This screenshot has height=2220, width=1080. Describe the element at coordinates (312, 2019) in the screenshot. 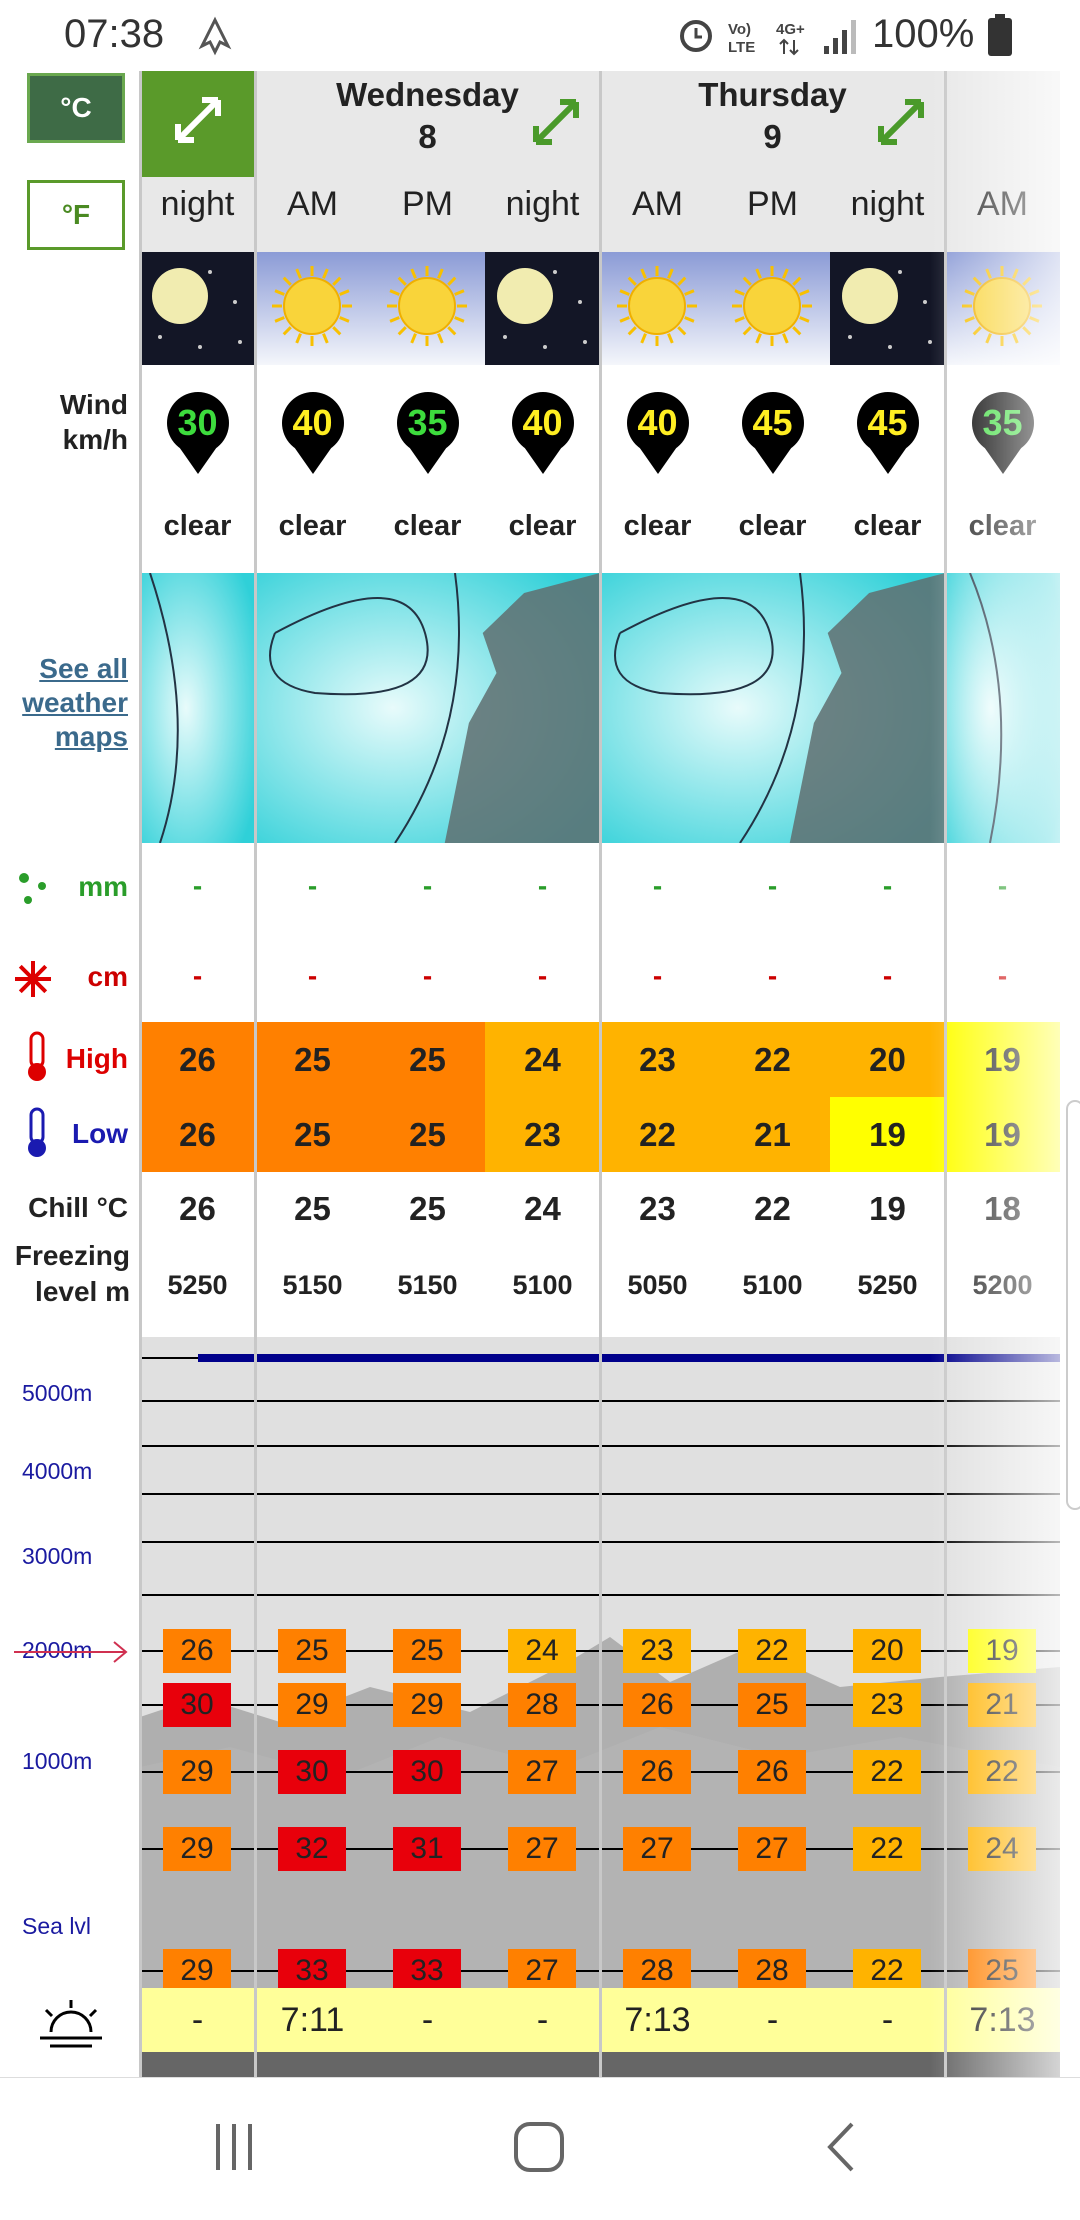

I see `sunrise-time: 7:11` at that location.